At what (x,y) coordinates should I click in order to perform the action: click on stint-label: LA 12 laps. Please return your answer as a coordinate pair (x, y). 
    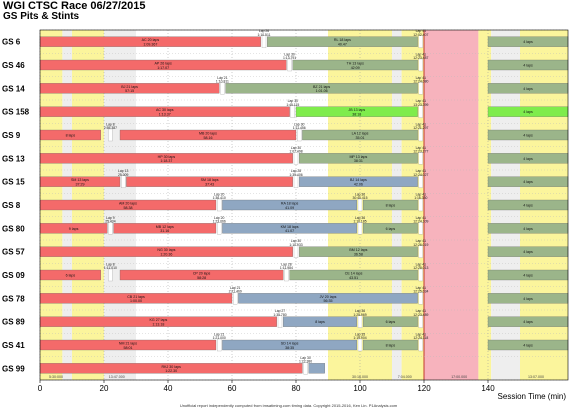
    Looking at the image, I should click on (360, 134).